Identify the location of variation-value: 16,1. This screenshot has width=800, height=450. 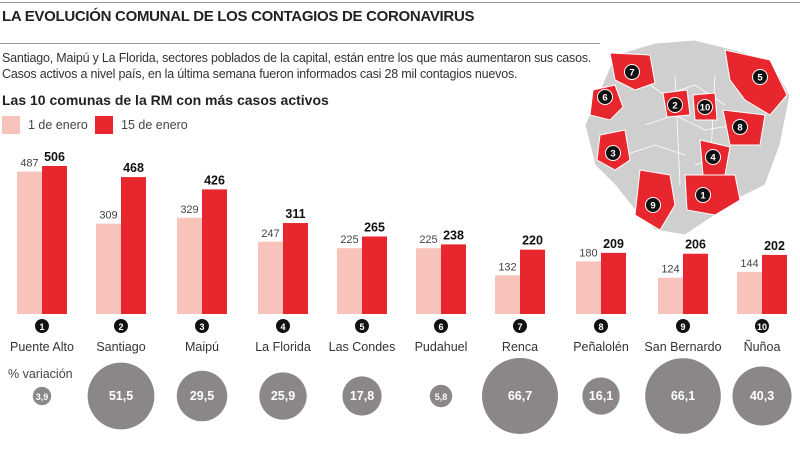
(601, 396).